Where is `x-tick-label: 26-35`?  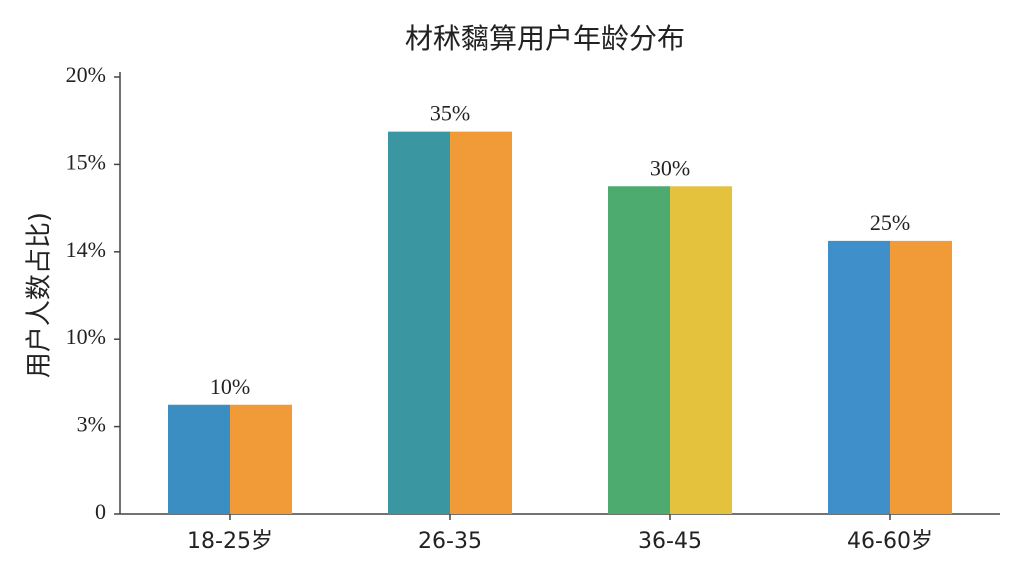
x-tick-label: 26-35 is located at coordinates (450, 541).